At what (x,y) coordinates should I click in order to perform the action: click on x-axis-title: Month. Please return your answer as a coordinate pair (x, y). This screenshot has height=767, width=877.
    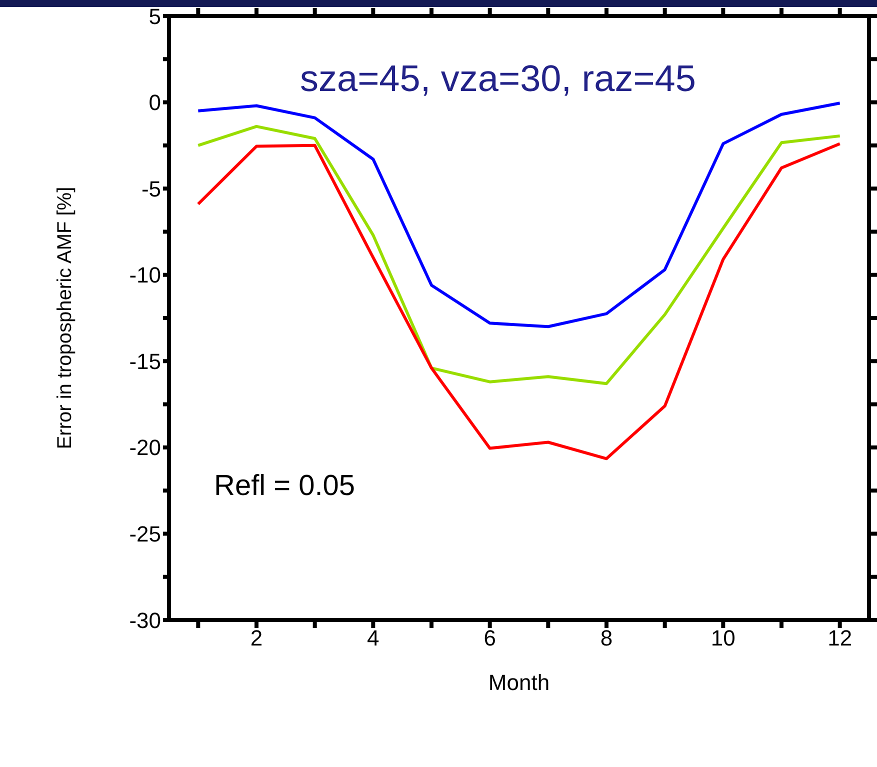
    Looking at the image, I should click on (519, 682).